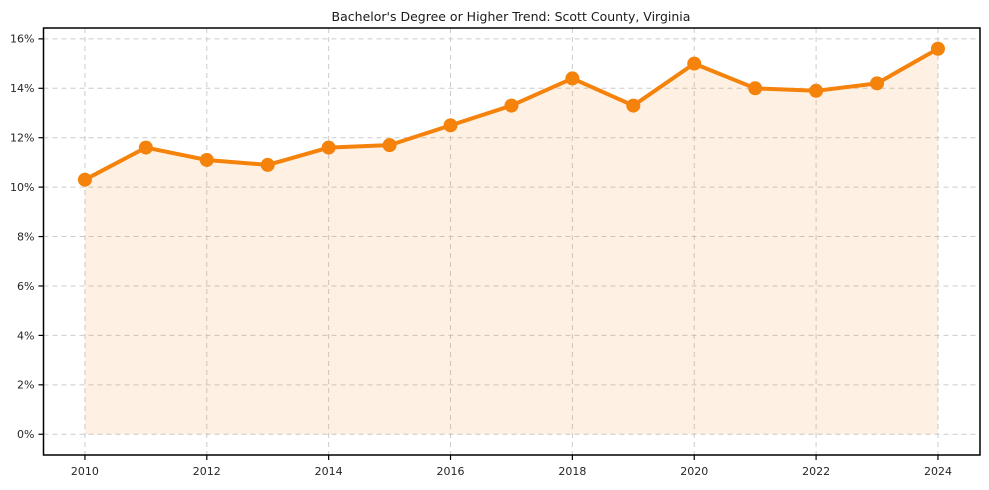 This screenshot has width=989, height=490. Describe the element at coordinates (22, 88) in the screenshot. I see `y-tick-label: 14%` at that location.